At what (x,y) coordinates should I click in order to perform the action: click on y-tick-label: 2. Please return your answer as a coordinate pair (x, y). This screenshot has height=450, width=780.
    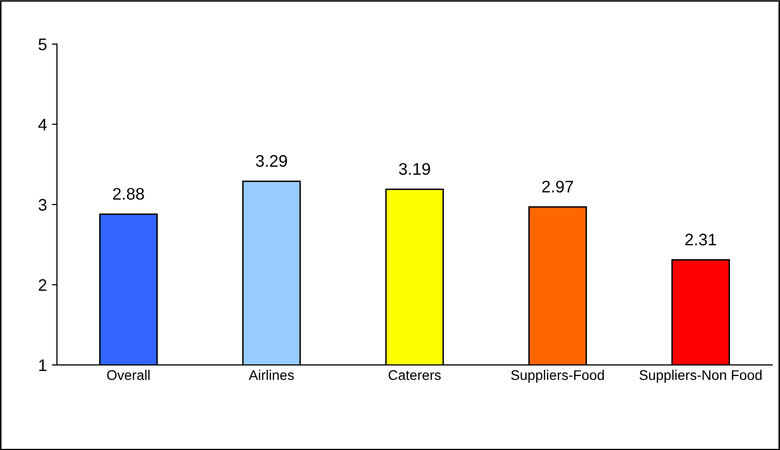
    Looking at the image, I should click on (42, 285).